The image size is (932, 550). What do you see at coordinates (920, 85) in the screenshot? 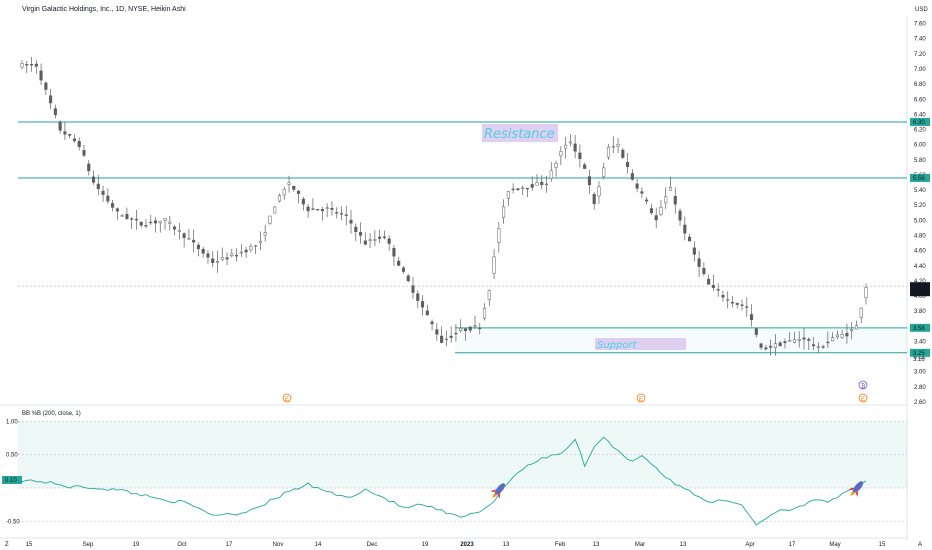
I see `price-tick: 6.80` at bounding box center [920, 85].